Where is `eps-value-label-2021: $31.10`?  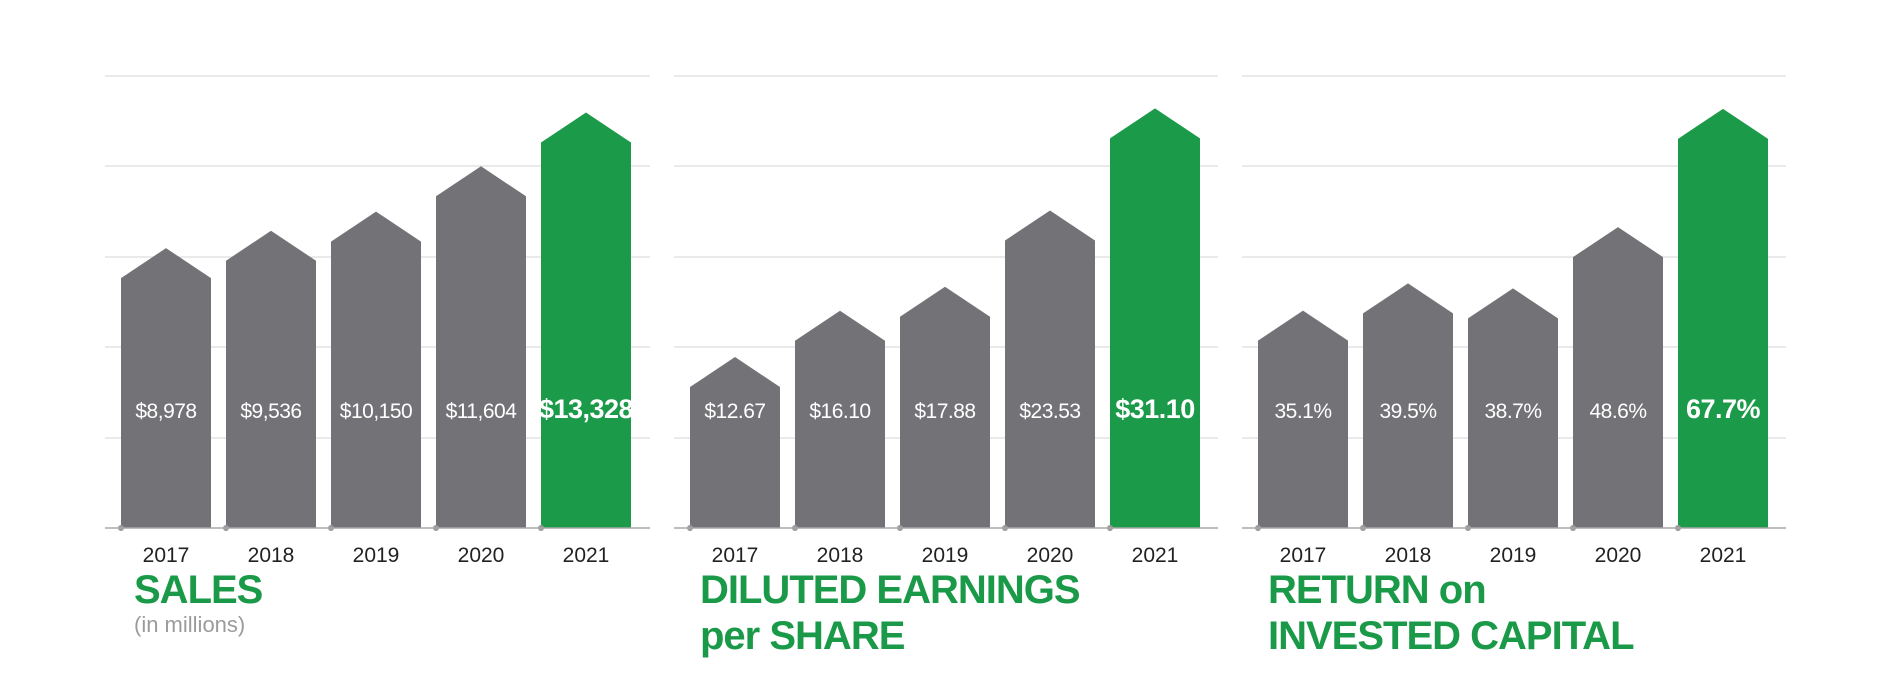 eps-value-label-2021: $31.10 is located at coordinates (1155, 409).